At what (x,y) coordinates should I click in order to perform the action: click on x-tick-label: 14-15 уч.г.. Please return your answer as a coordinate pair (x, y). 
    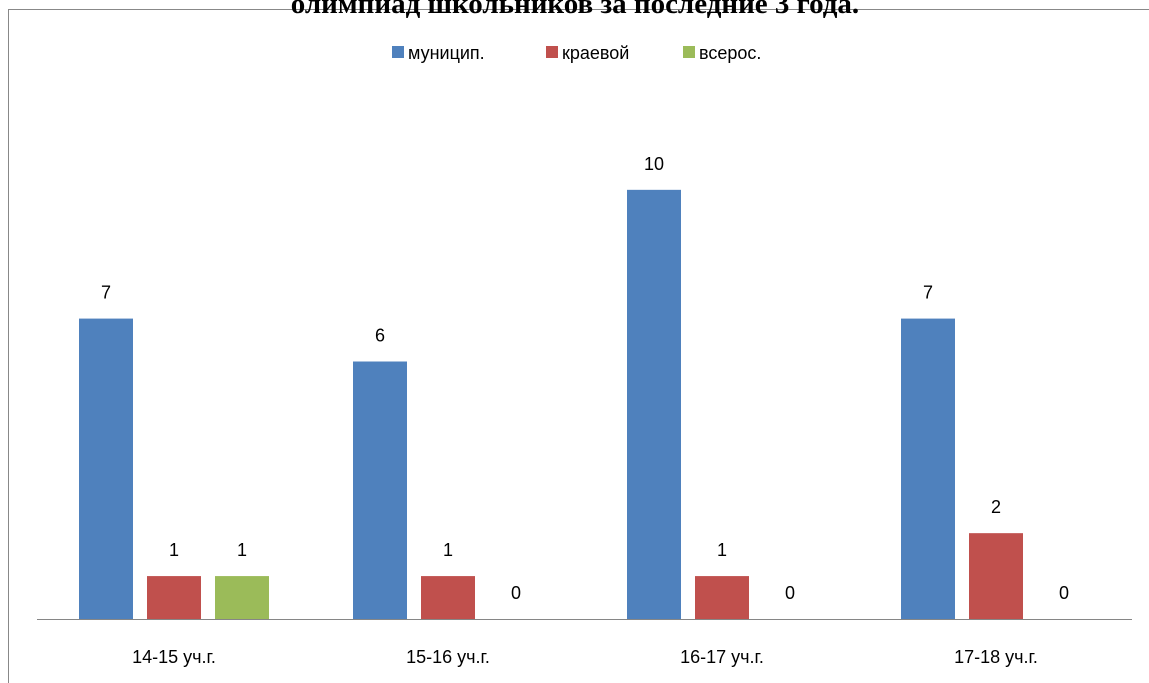
    Looking at the image, I should click on (174, 657).